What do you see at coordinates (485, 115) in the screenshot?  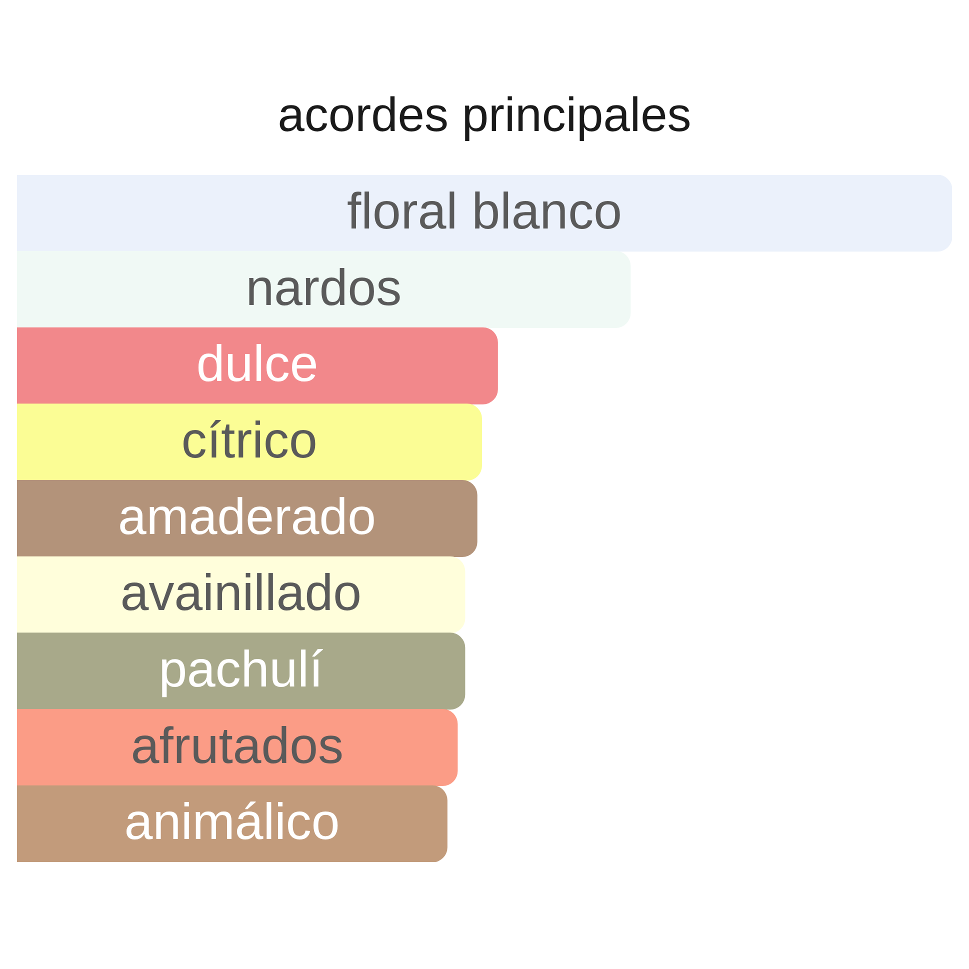 I see `chart-title: acordes principales` at bounding box center [485, 115].